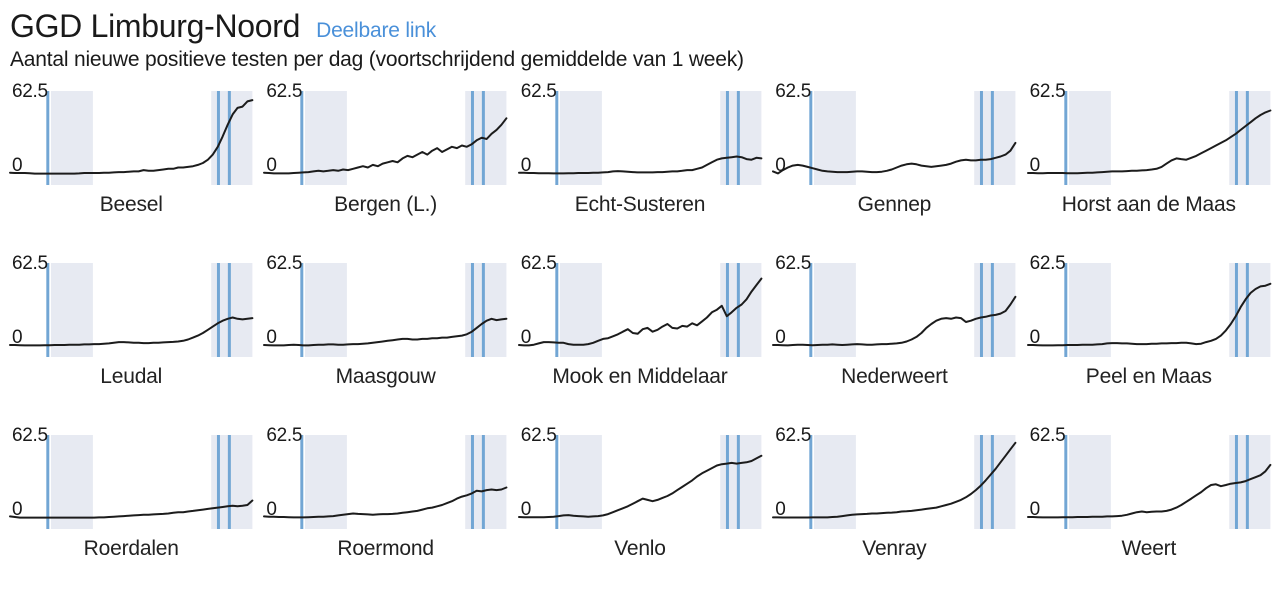  Describe the element at coordinates (894, 548) in the screenshot. I see `municipality-label: Venray` at that location.